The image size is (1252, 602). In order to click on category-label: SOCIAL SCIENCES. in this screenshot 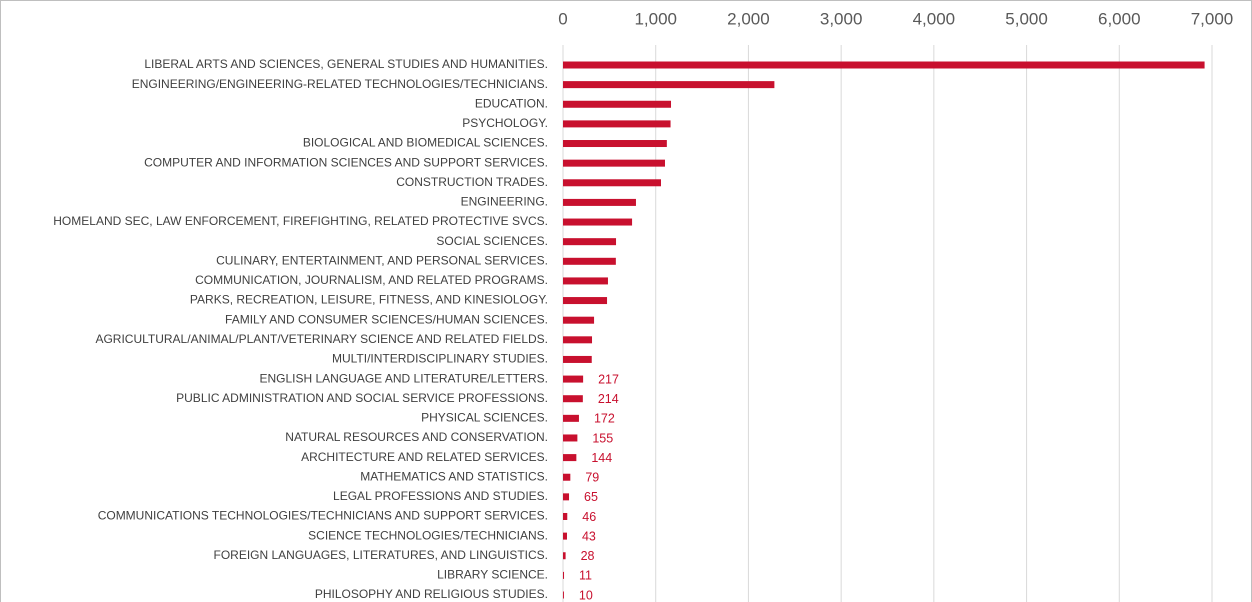, I will do `click(492, 241)`.